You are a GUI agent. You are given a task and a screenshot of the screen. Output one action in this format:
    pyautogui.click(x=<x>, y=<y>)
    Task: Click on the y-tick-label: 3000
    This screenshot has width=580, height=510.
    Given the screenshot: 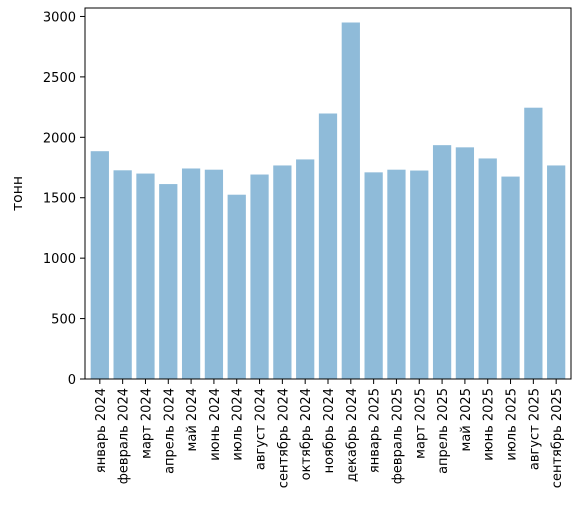 What is the action you would take?
    pyautogui.click(x=59, y=17)
    